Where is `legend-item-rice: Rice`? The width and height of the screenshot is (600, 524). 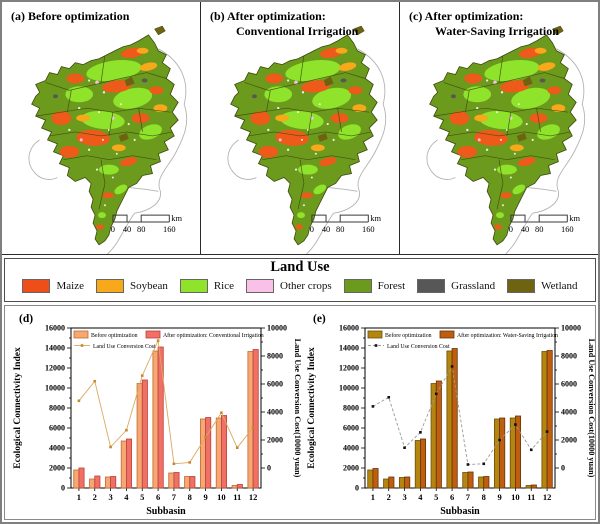 legend-item-rice: Rice is located at coordinates (207, 285).